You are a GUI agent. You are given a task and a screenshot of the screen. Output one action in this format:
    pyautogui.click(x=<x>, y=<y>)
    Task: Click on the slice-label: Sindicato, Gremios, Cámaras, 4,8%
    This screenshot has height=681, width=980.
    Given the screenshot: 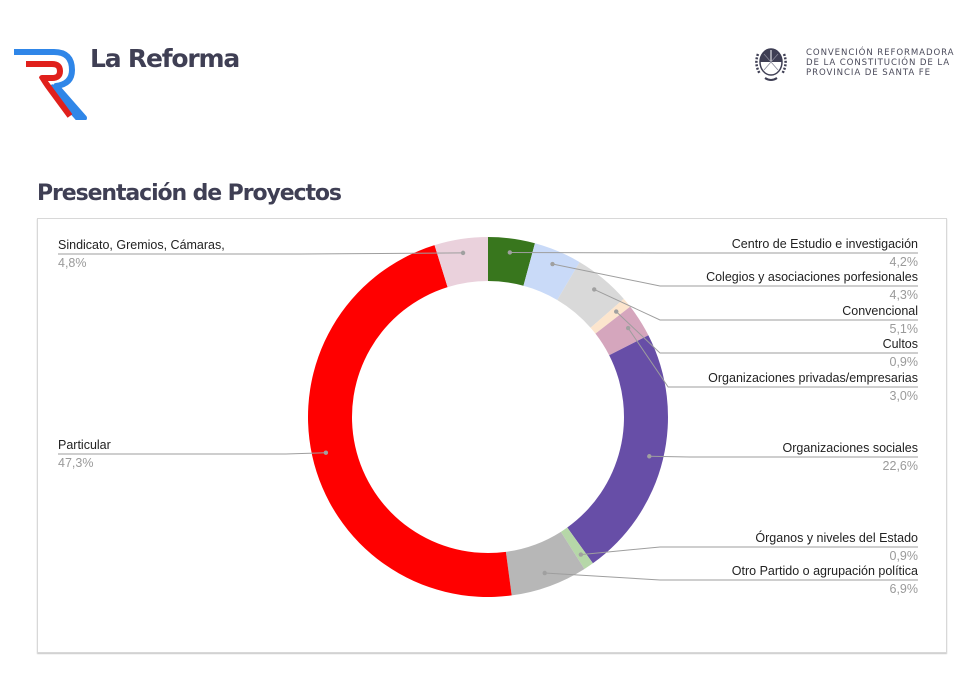 What is the action you would take?
    pyautogui.click(x=141, y=254)
    